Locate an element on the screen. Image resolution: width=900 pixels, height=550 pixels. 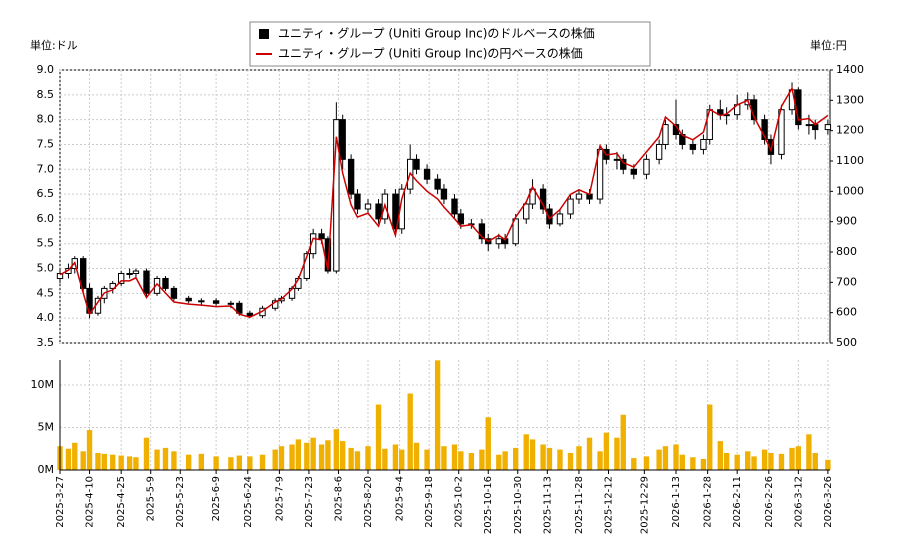
x-tick-label: 2025-9-4 is located at coordinates (400, 498).